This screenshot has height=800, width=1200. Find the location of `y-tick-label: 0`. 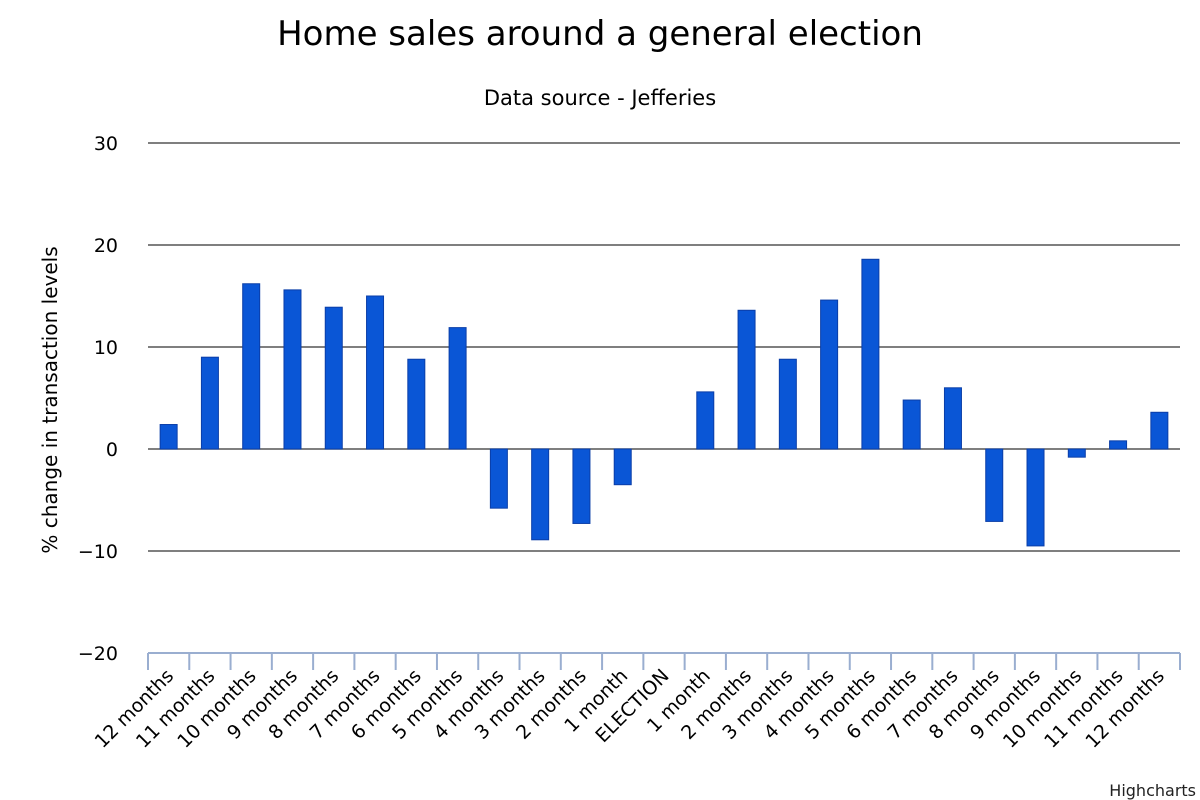

y-tick-label: 0 is located at coordinates (112, 450).